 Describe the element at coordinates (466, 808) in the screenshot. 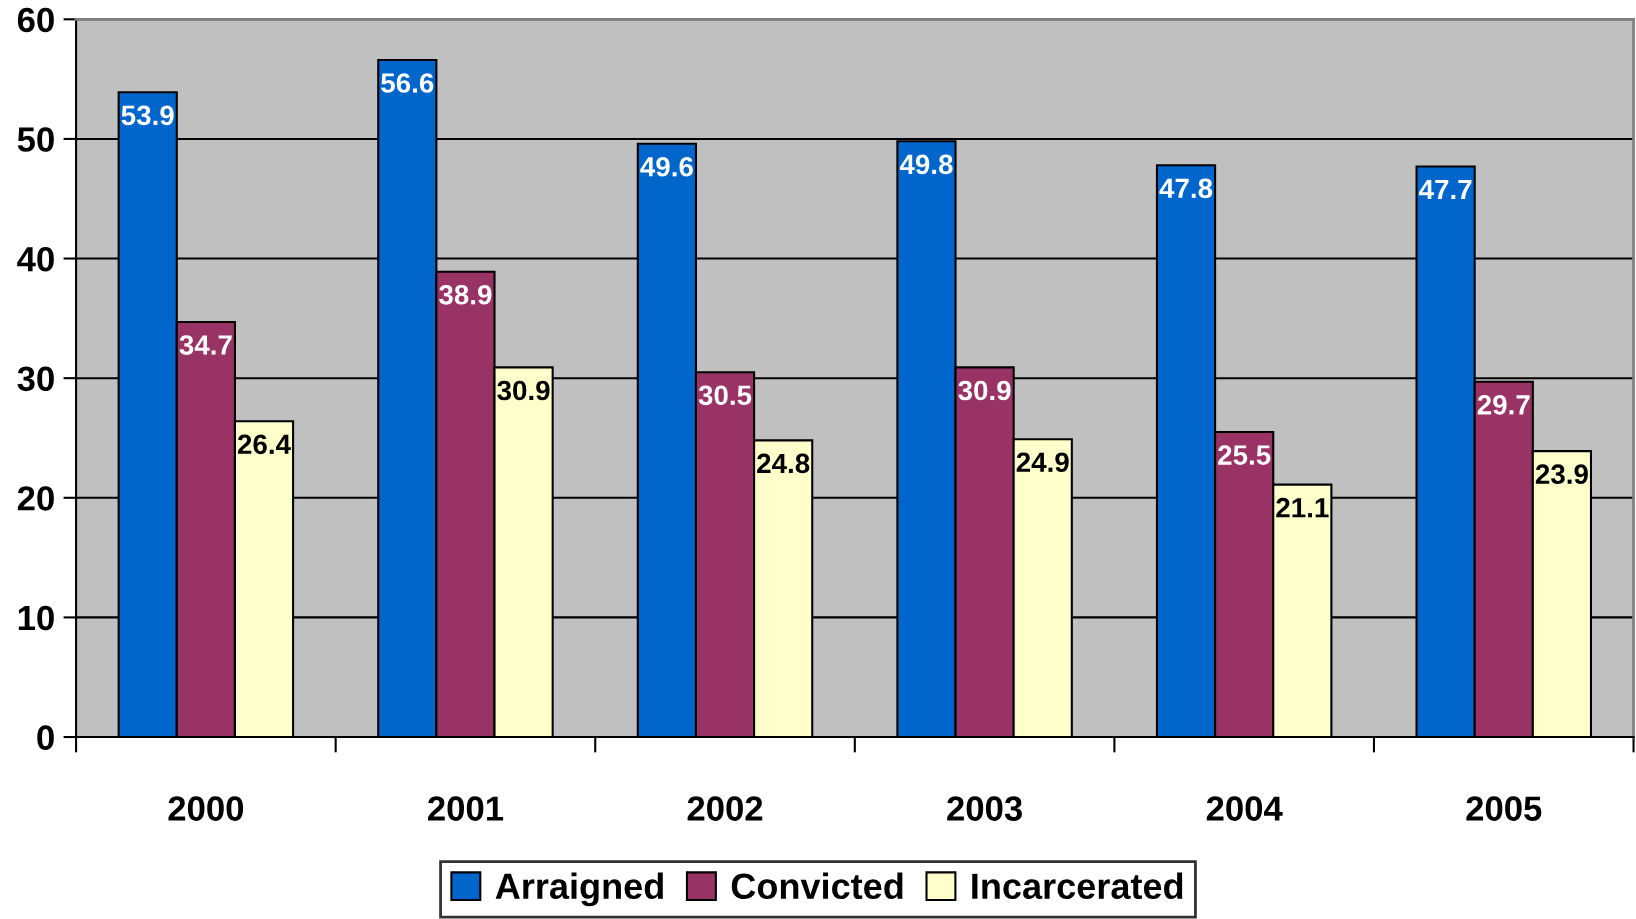

I see `x-tick-label: 2001` at that location.